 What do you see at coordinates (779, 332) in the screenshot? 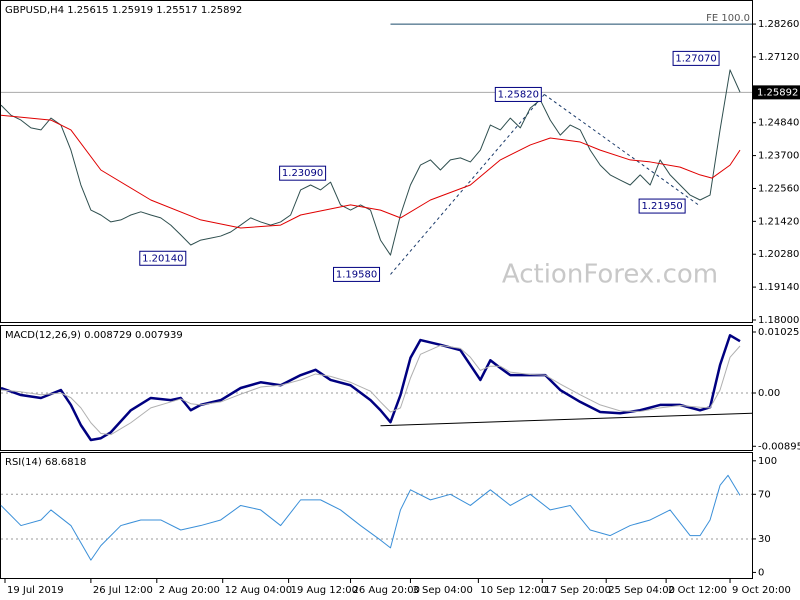
I see `y-tick-label: 0.010252` at bounding box center [779, 332].